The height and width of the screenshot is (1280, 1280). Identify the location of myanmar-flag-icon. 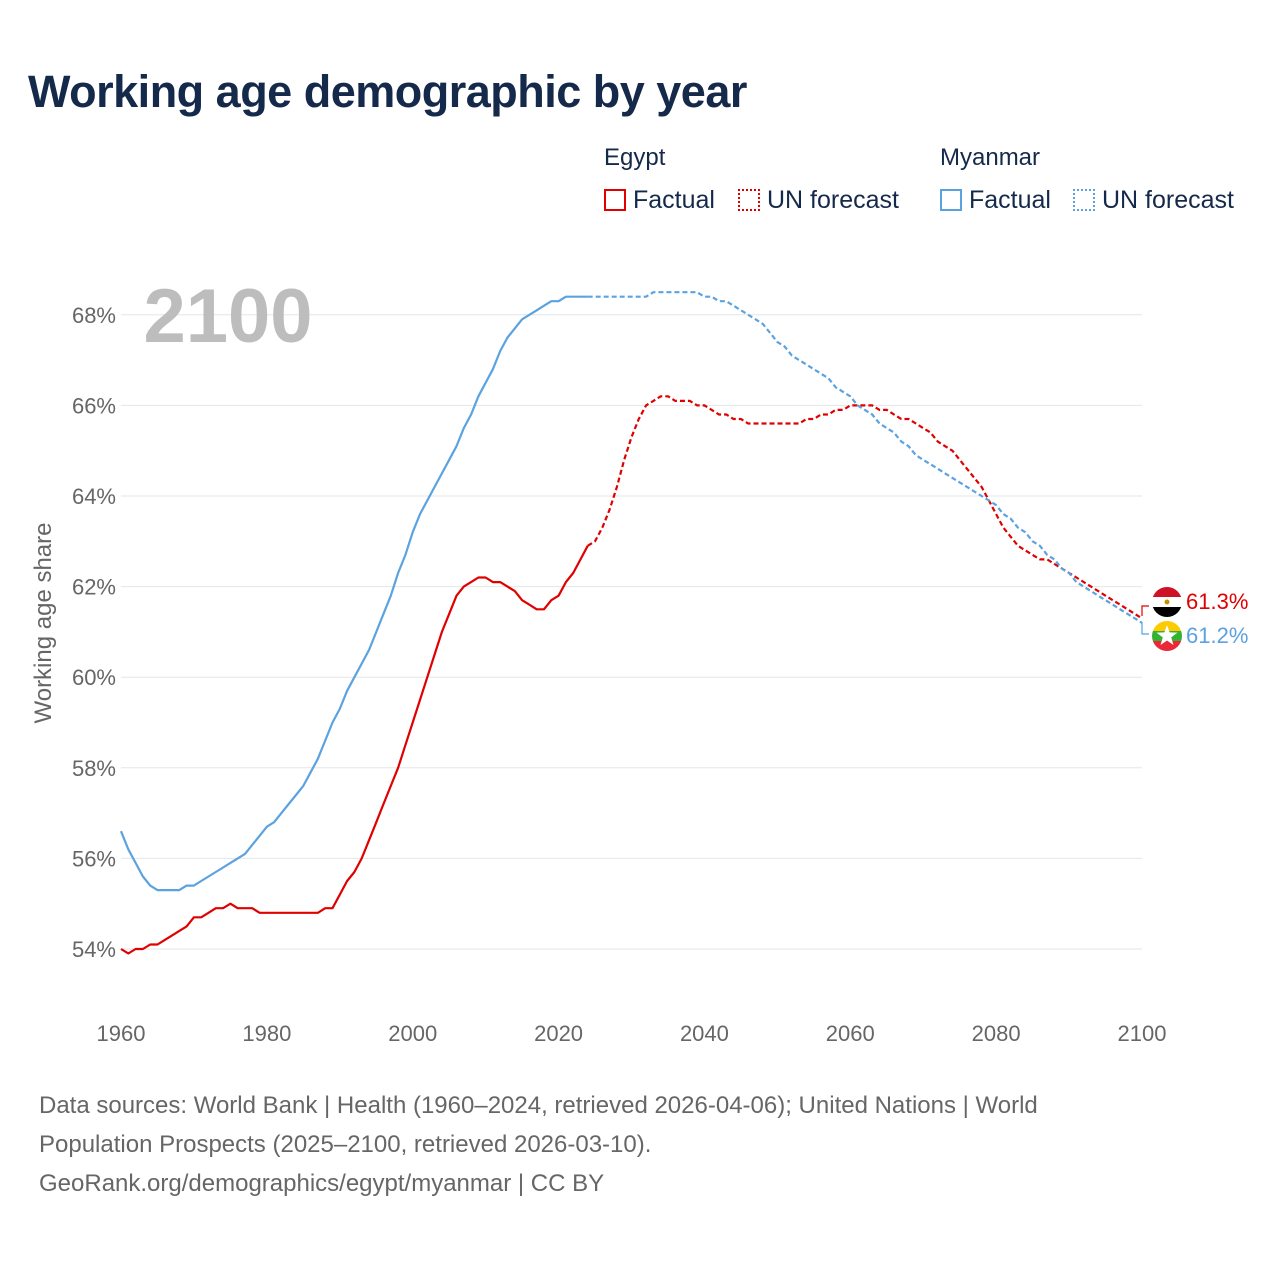
(1167, 636).